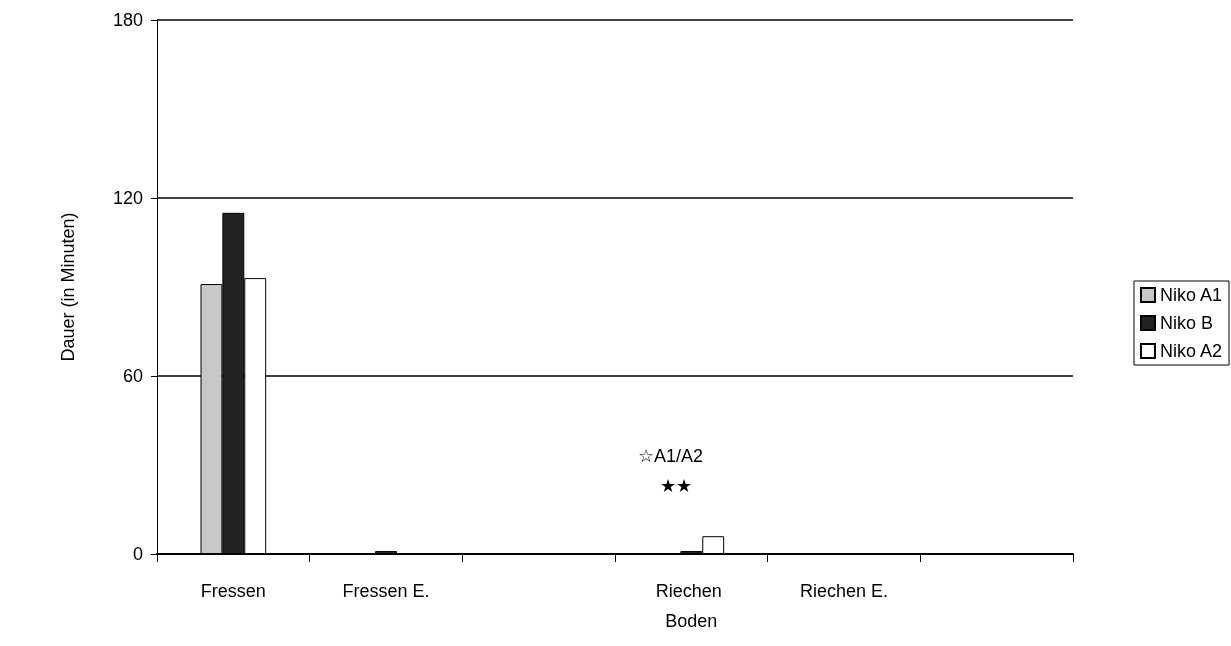 This screenshot has width=1231, height=646. What do you see at coordinates (1191, 351) in the screenshot?
I see `legend-label: Niko A2` at bounding box center [1191, 351].